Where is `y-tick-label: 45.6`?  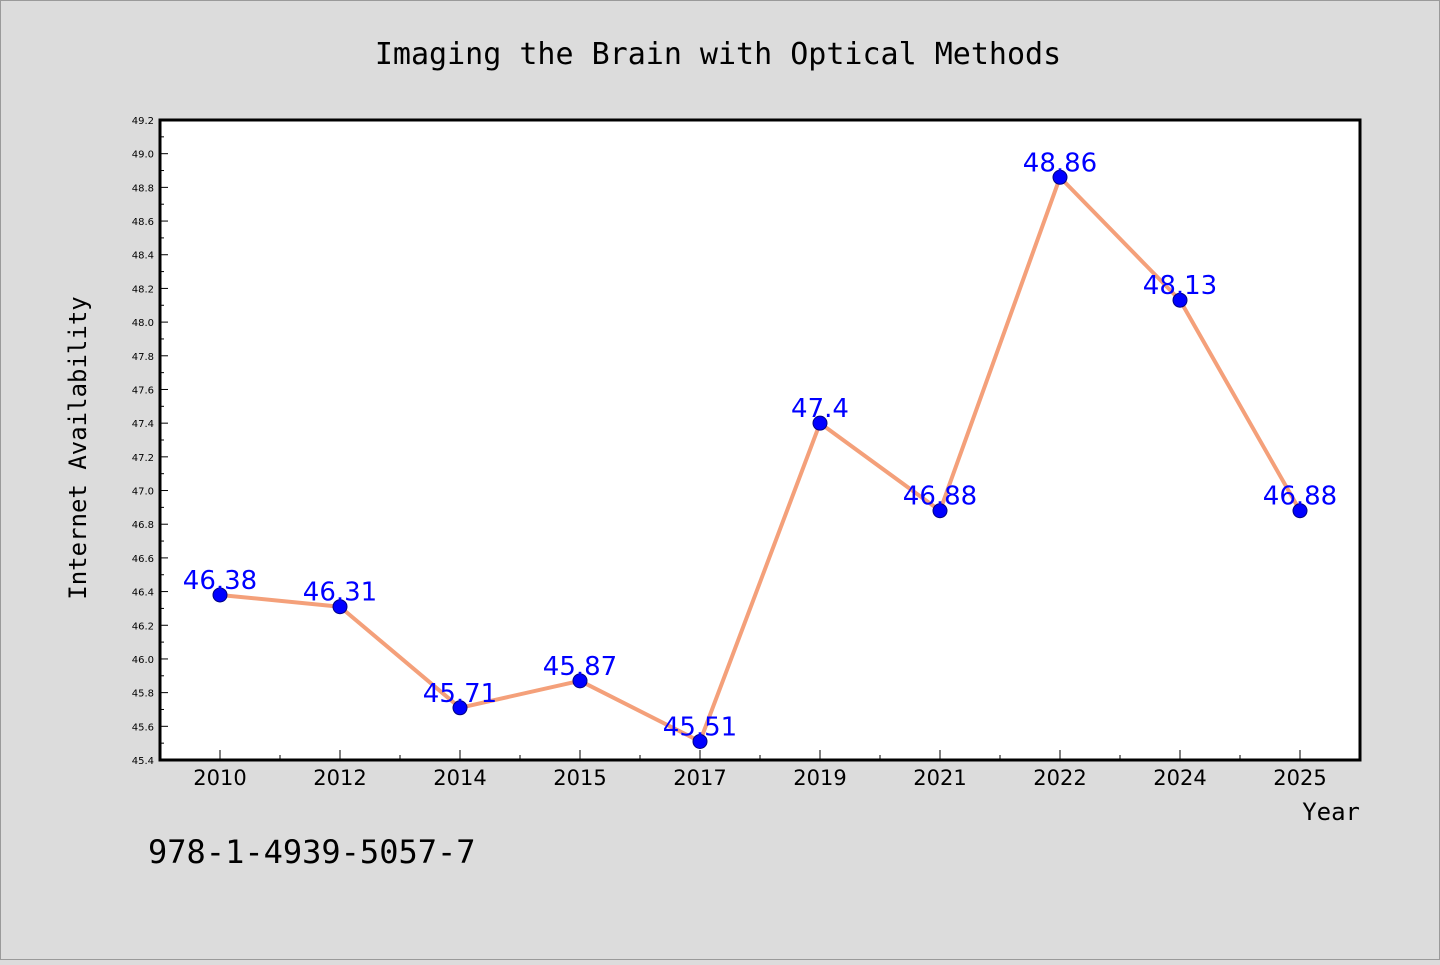
y-tick-label: 45.6 is located at coordinates (143, 727).